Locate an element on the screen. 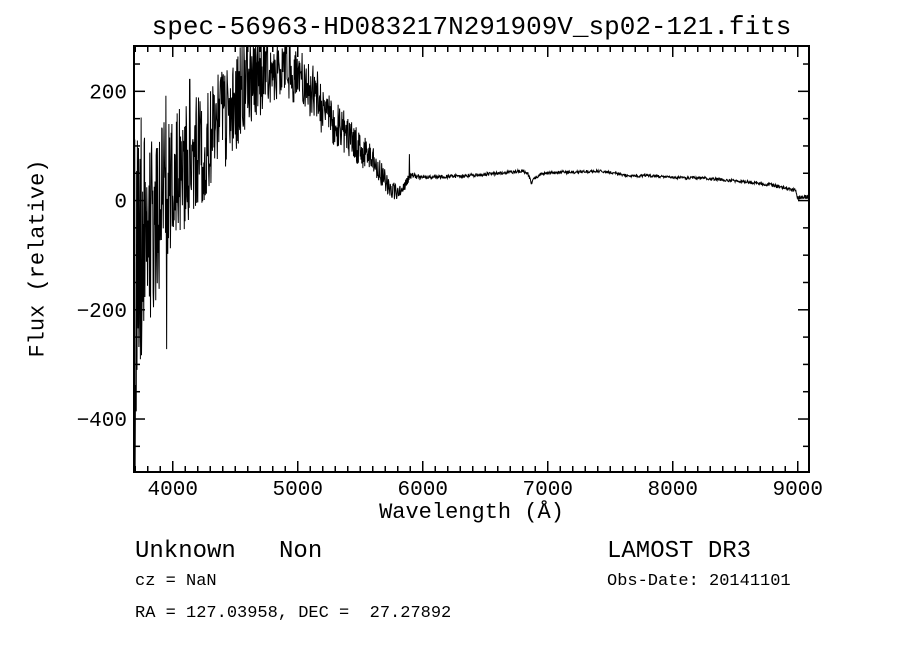  y-axis-label: Flux (relative) is located at coordinates (38, 258).